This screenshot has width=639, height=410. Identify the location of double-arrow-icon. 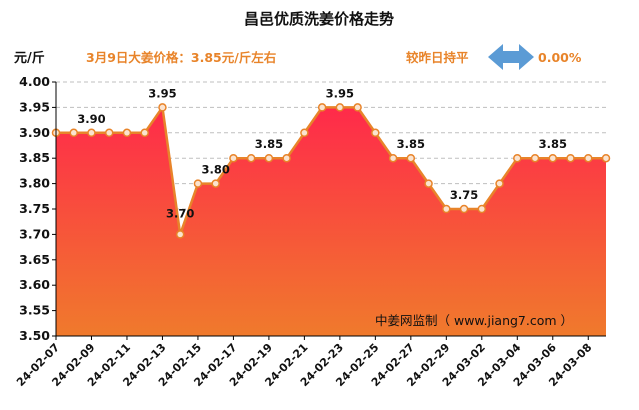
(511, 57).